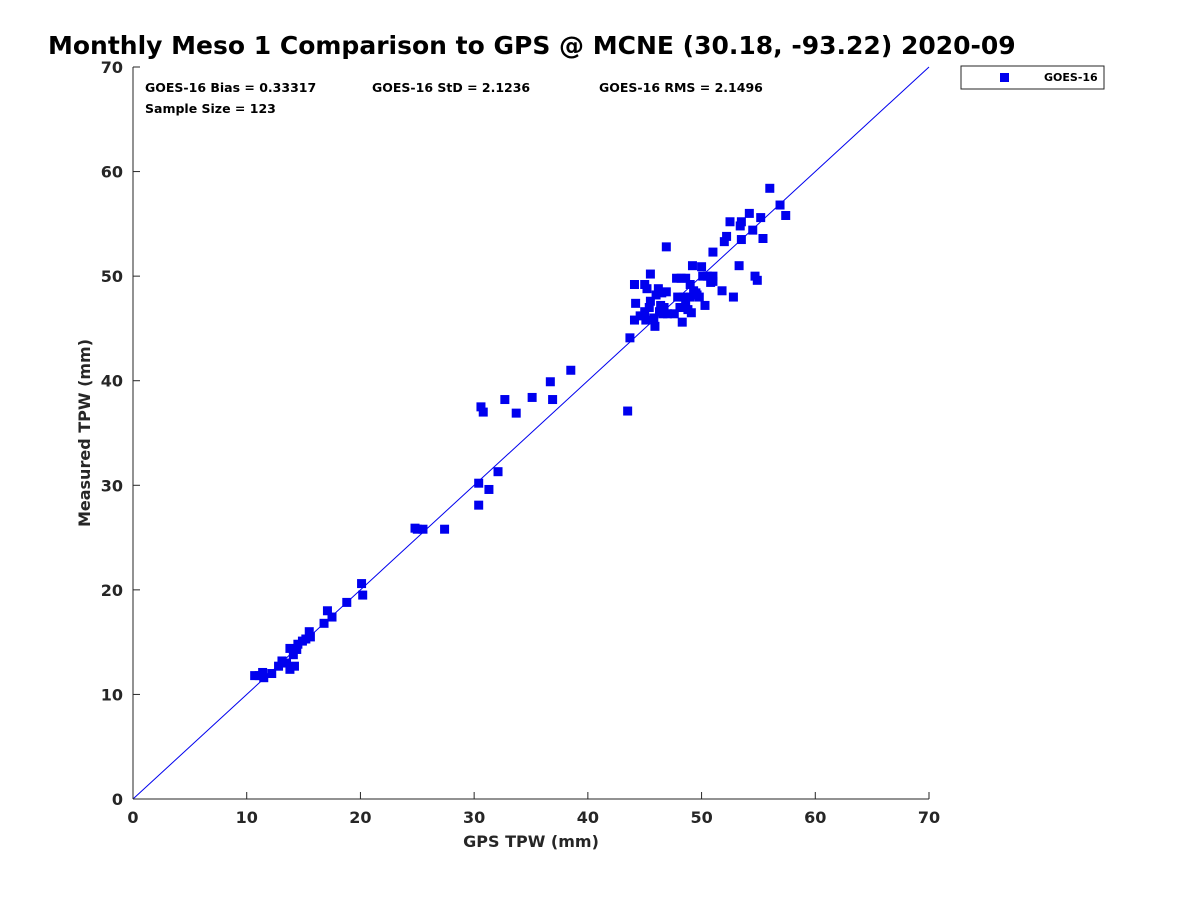  I want to click on stat-sample-size: Sample Size = 123, so click(210, 108).